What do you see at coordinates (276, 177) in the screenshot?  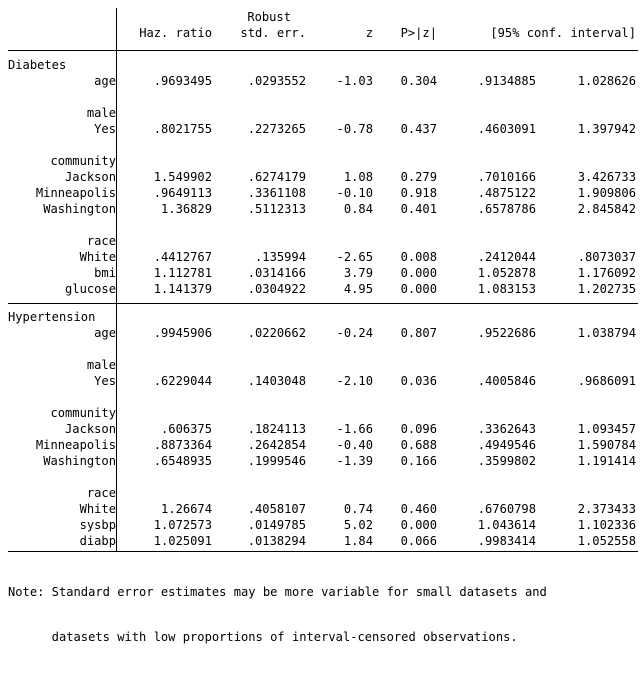 I see `std-error: .6274179` at bounding box center [276, 177].